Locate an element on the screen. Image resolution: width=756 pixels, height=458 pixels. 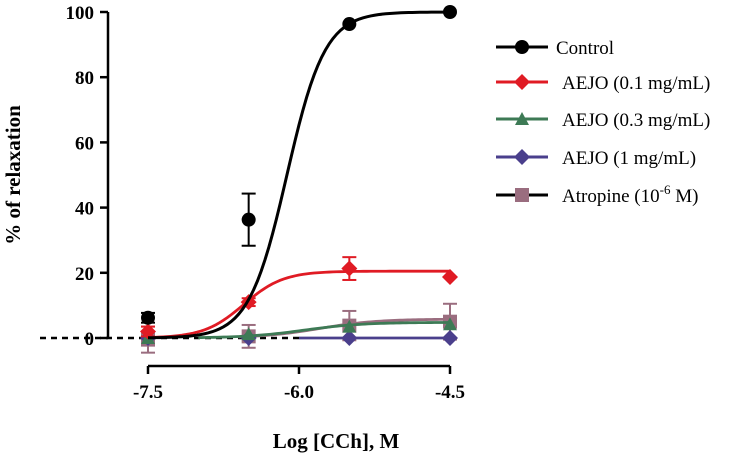
legend-label: Control is located at coordinates (585, 48).